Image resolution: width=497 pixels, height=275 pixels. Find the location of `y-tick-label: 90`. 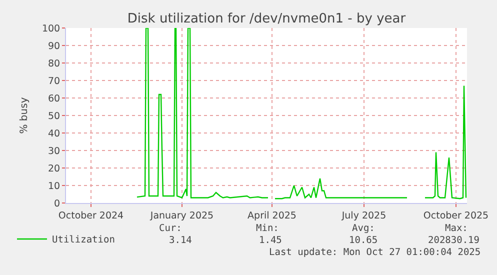

y-tick-label: 90 is located at coordinates (54, 46).